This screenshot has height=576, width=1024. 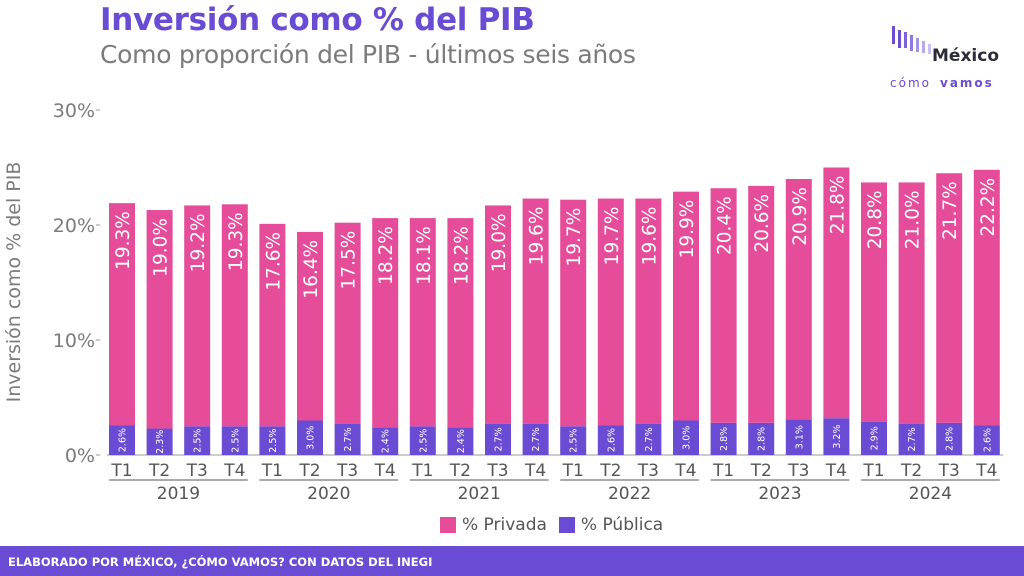 What do you see at coordinates (913, 219) in the screenshot?
I see `data-label-privada: 21.0%` at bounding box center [913, 219].